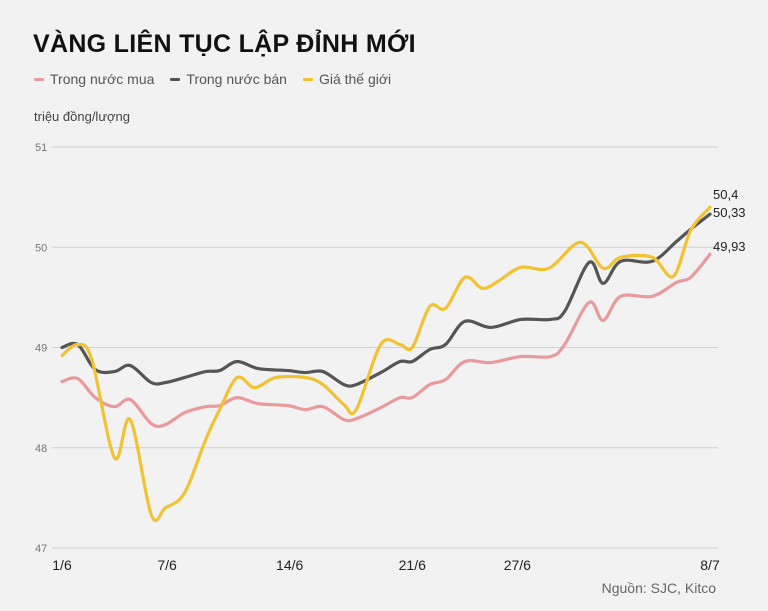  Describe the element at coordinates (39, 79) in the screenshot. I see `legend-swatch-buy` at that location.